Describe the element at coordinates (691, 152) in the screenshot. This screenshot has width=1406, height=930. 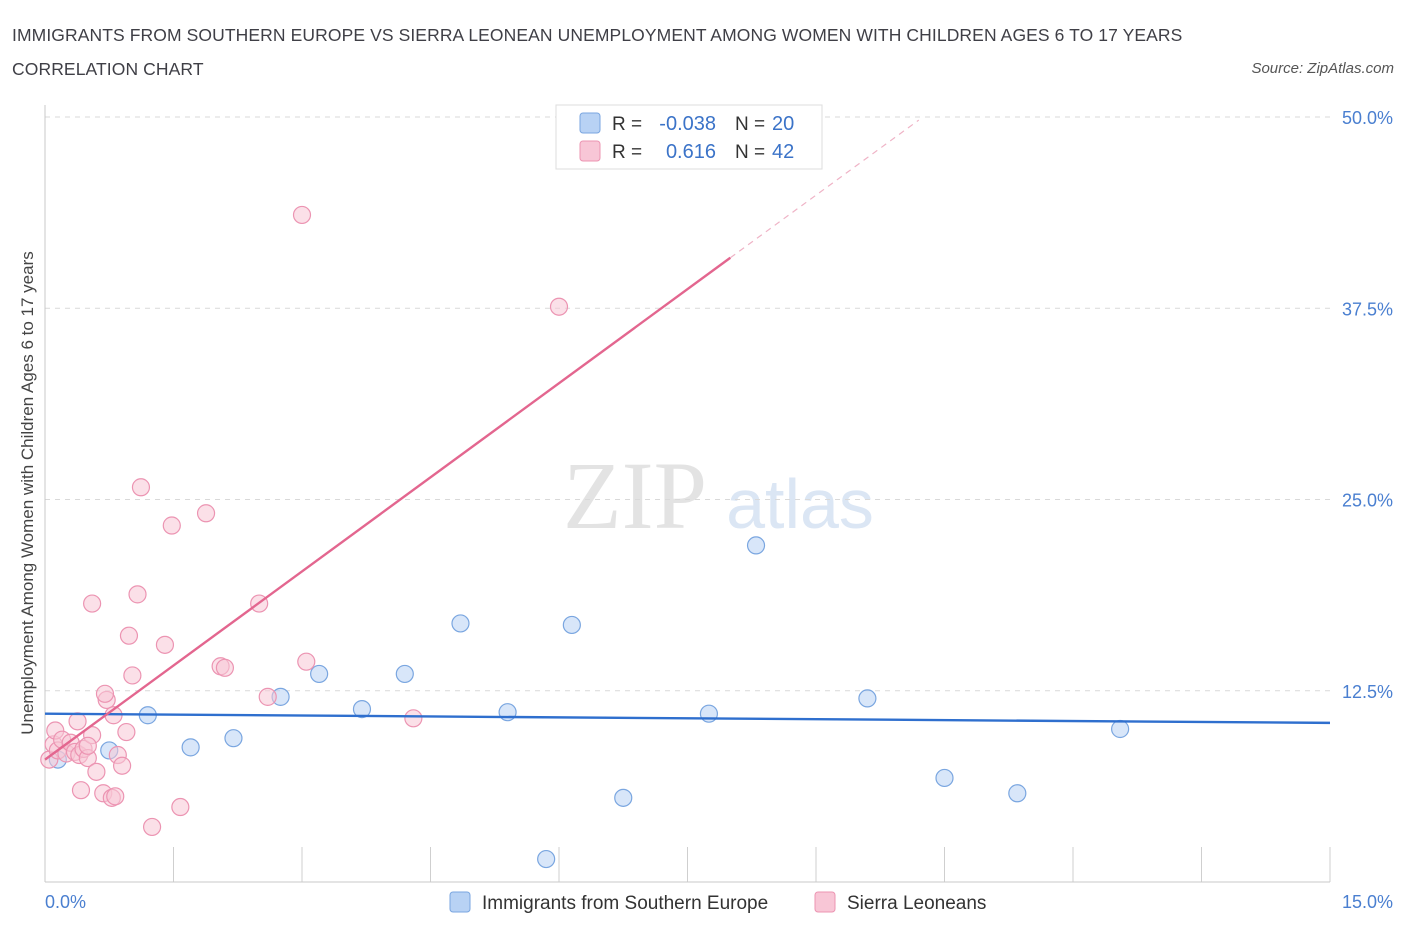
I see `stats-r-value-pink: 0.616` at that location.